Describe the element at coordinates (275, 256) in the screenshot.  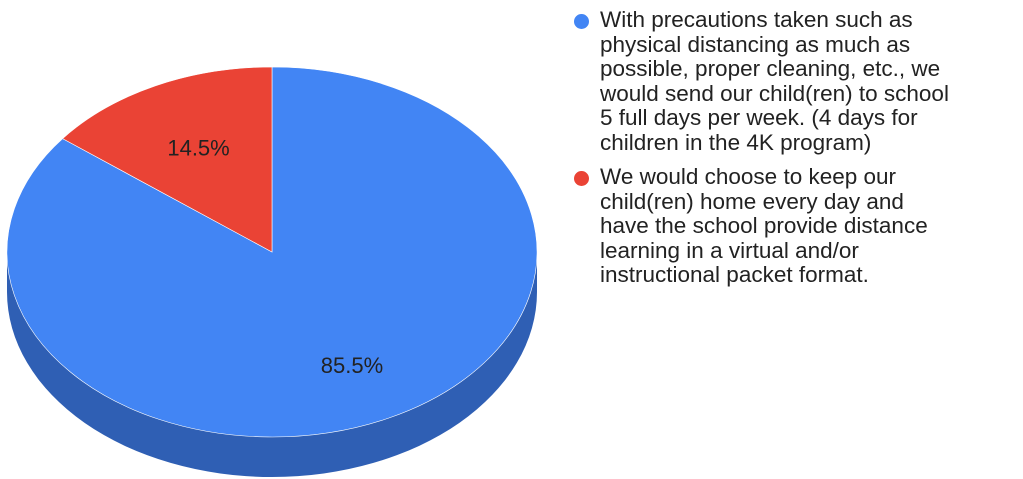
I see `pie-labels-layer: 85.5% 14.5%` at that location.